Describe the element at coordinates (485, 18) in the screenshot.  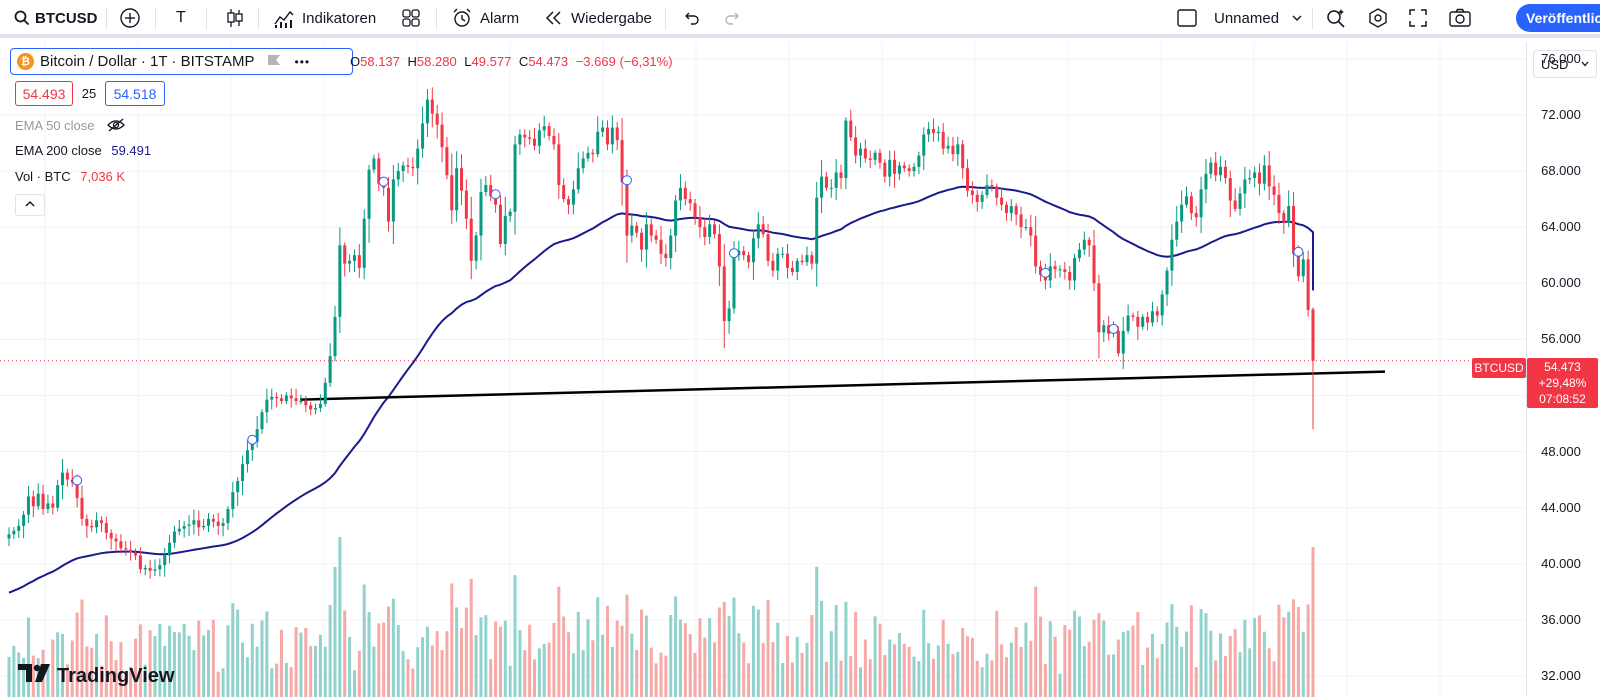
I see `alert-button: Alarm` at that location.